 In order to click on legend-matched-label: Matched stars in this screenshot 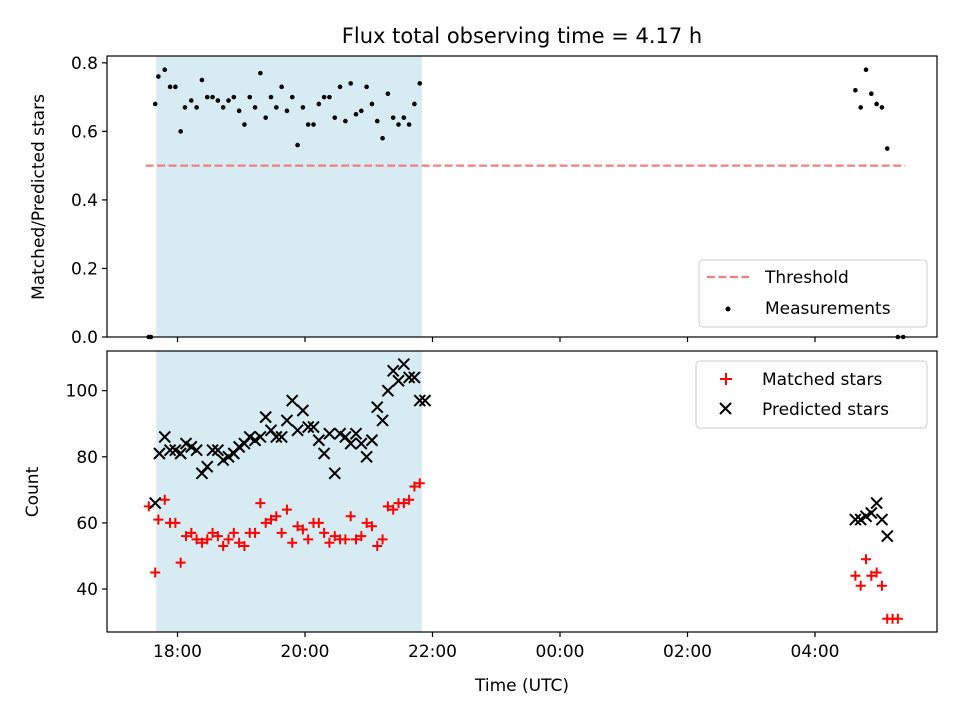, I will do `click(822, 380)`.